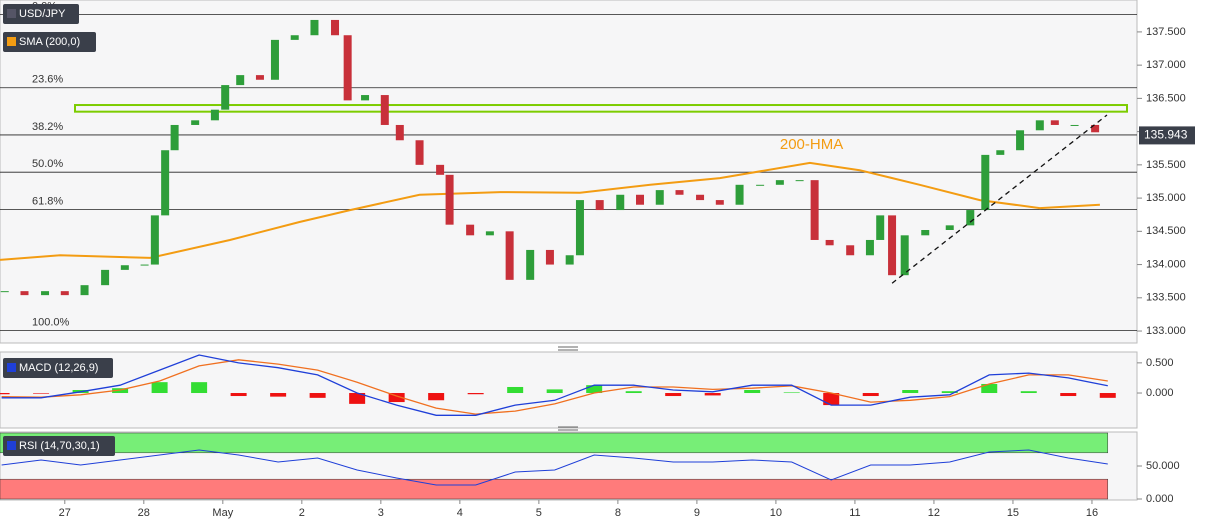 The height and width of the screenshot is (526, 1207). I want to click on y-tick-label: 135.500, so click(1166, 165).